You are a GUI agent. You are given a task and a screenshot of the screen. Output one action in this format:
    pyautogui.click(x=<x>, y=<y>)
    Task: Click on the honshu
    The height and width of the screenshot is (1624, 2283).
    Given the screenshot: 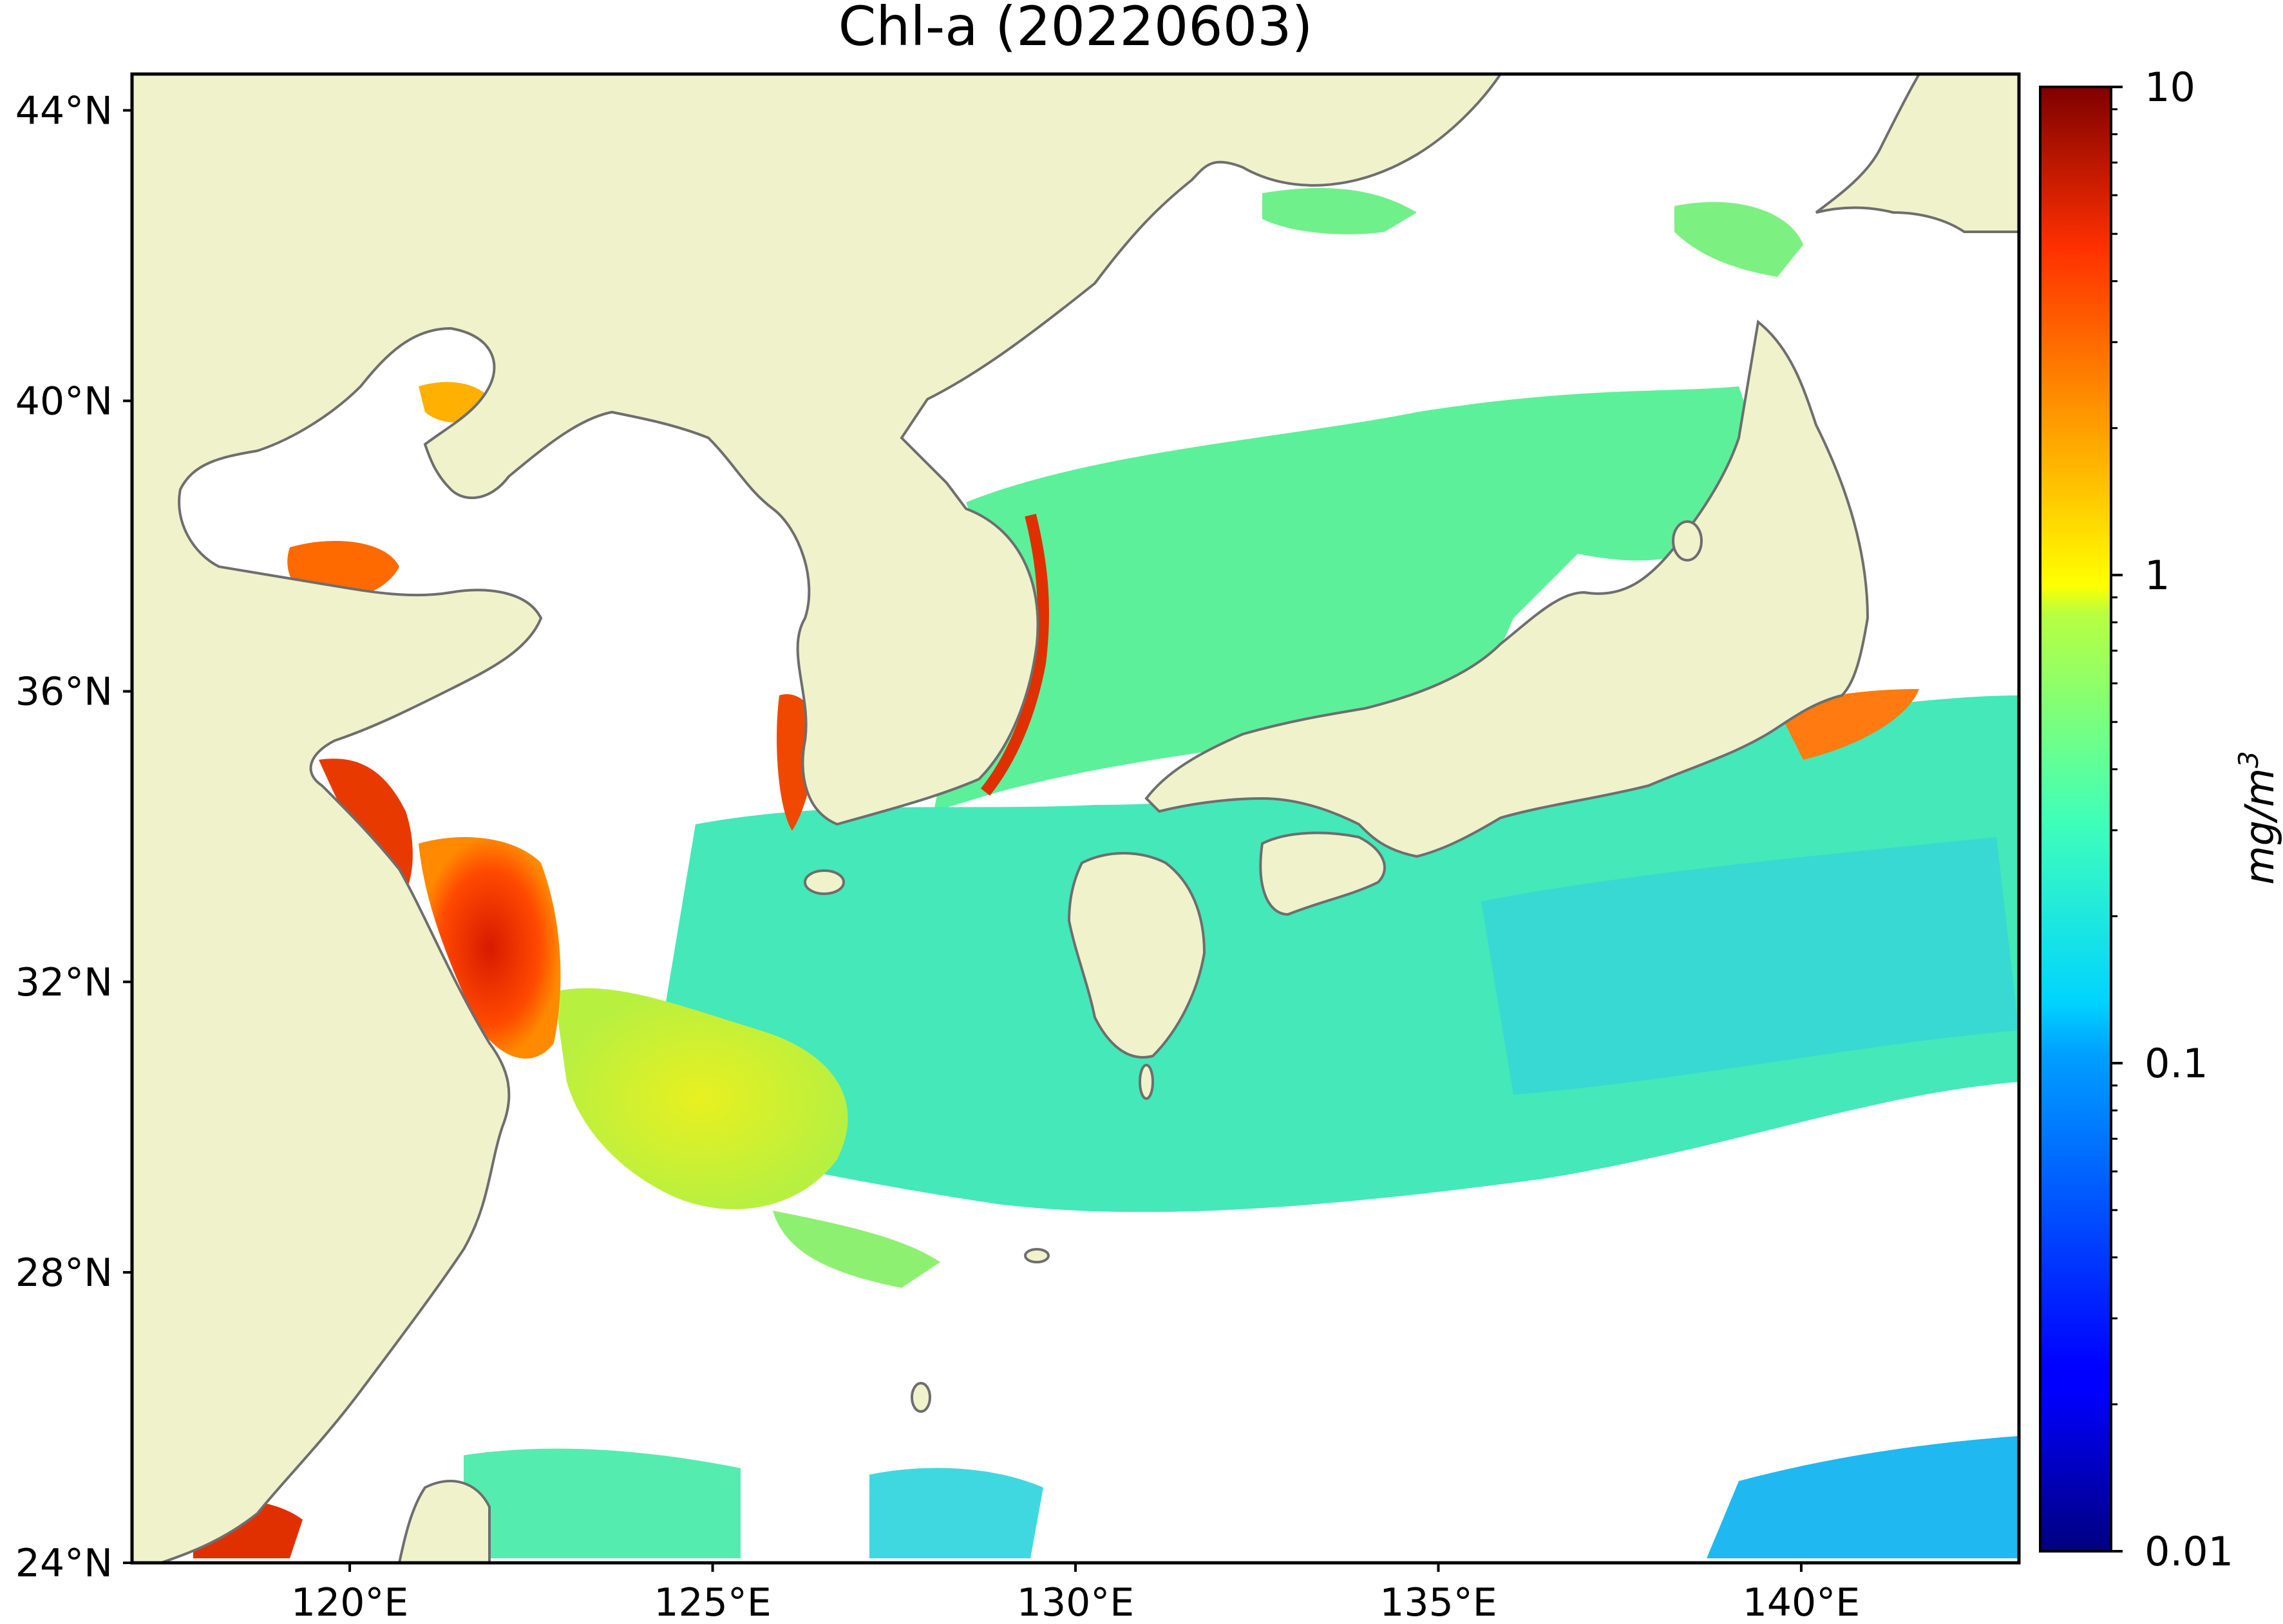 What is the action you would take?
    pyautogui.click(x=1507, y=589)
    